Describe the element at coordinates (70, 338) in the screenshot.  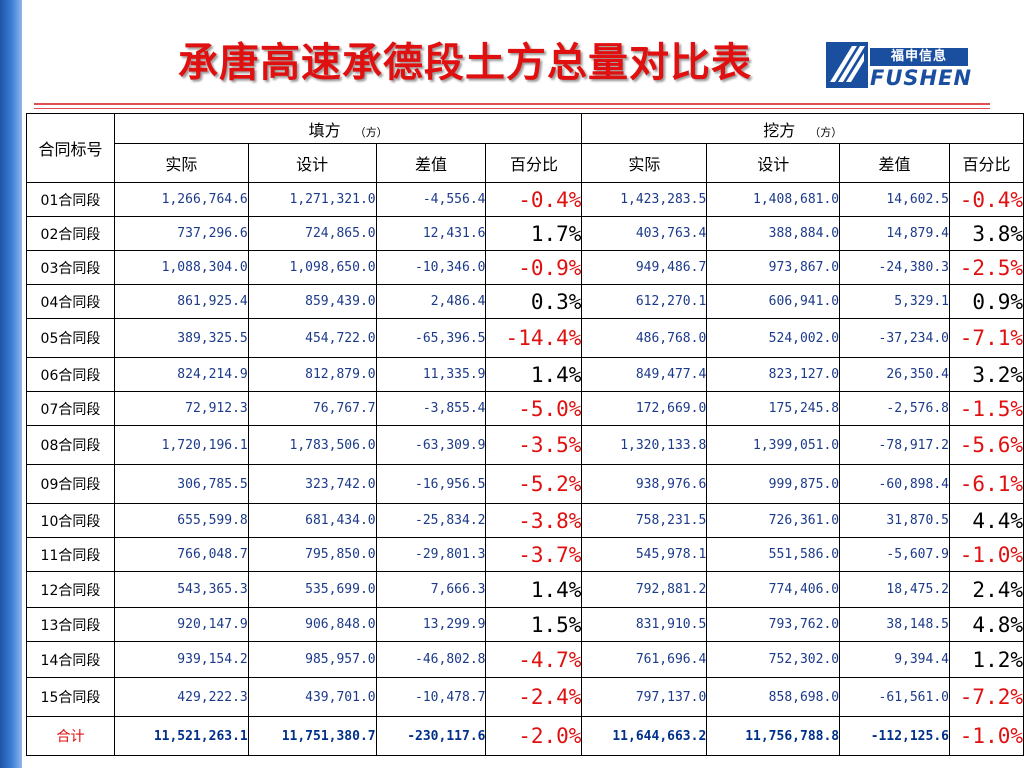
I see `contract-section-label: 05合同段` at that location.